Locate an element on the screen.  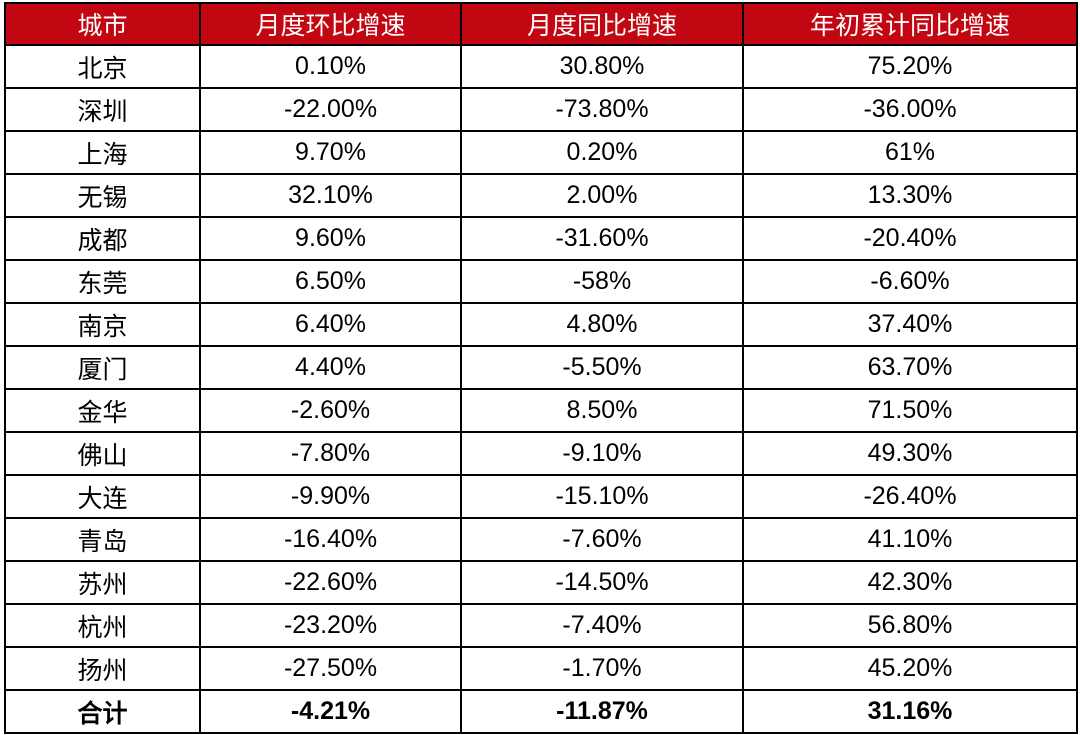
mom-growth-cell: -22.60% is located at coordinates (330, 582).